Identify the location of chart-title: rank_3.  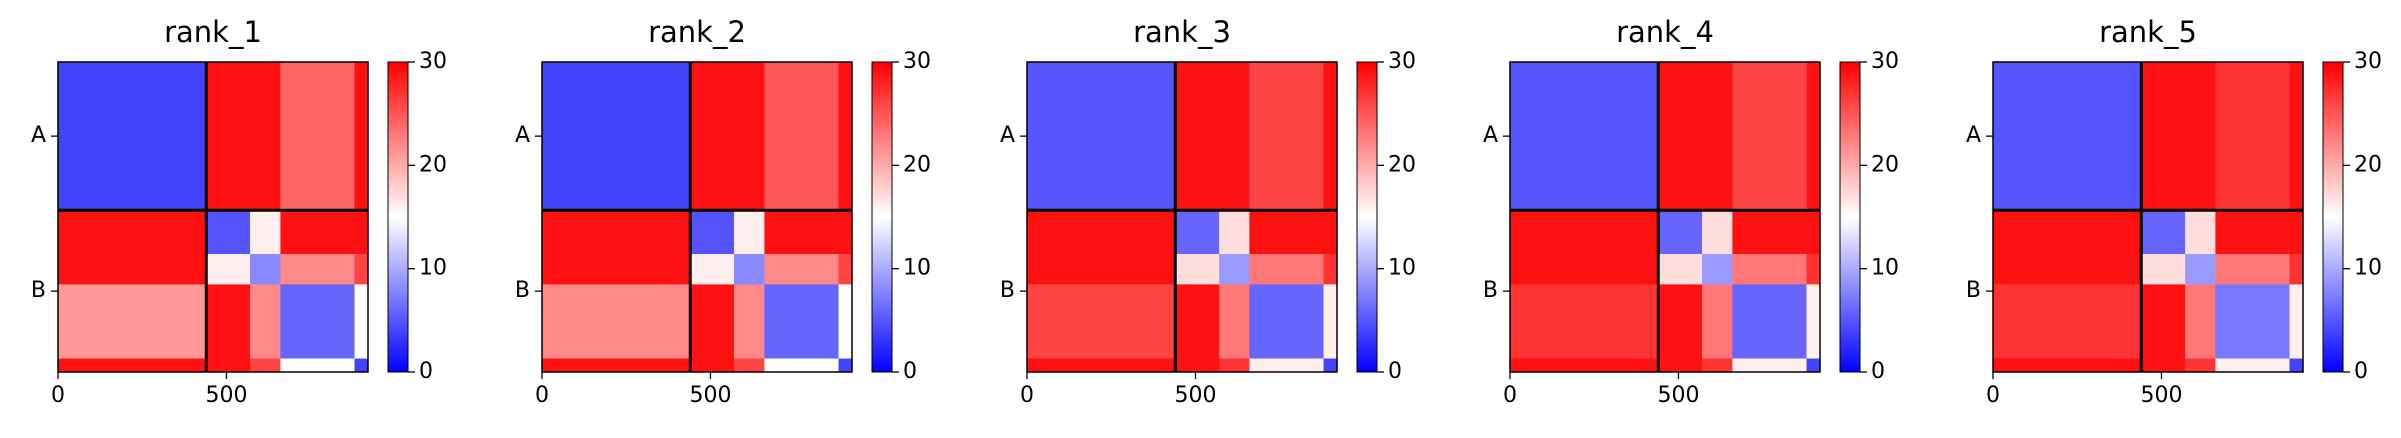
(1182, 32).